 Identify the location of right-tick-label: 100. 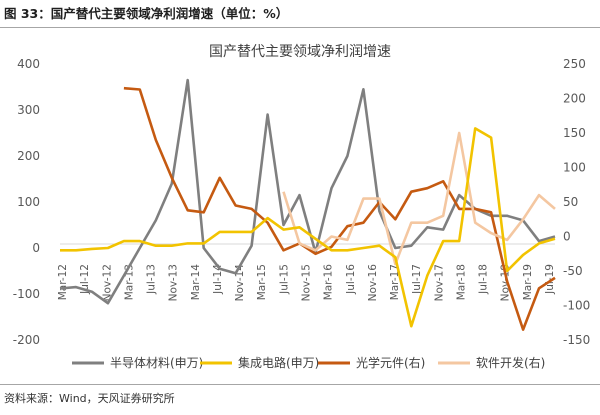
(574, 168).